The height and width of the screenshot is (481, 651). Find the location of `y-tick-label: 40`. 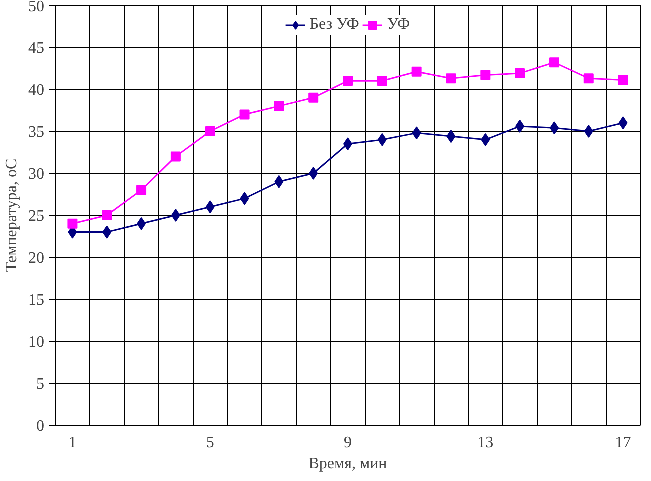

y-tick-label: 40 is located at coordinates (36, 90).